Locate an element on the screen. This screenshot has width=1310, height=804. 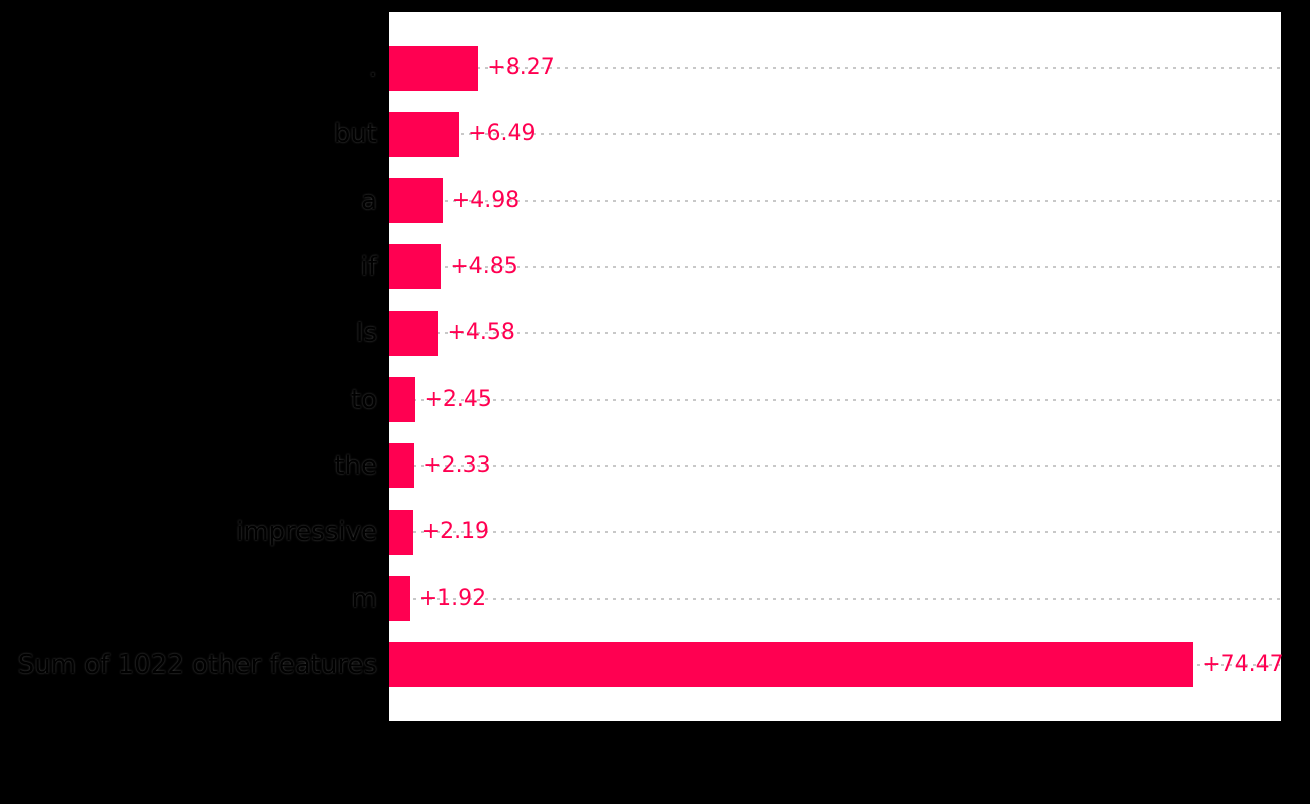
bottom-margin-band is located at coordinates (655, 763).